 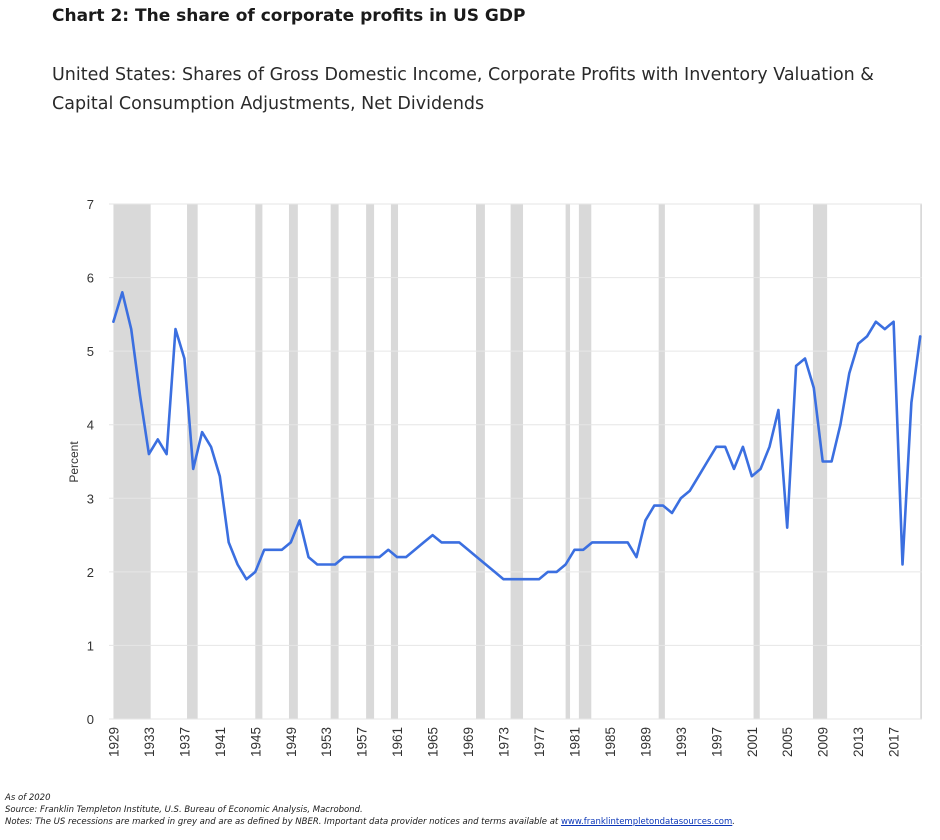 What do you see at coordinates (894, 742) in the screenshot?
I see `x-tick-label: 2017` at bounding box center [894, 742].